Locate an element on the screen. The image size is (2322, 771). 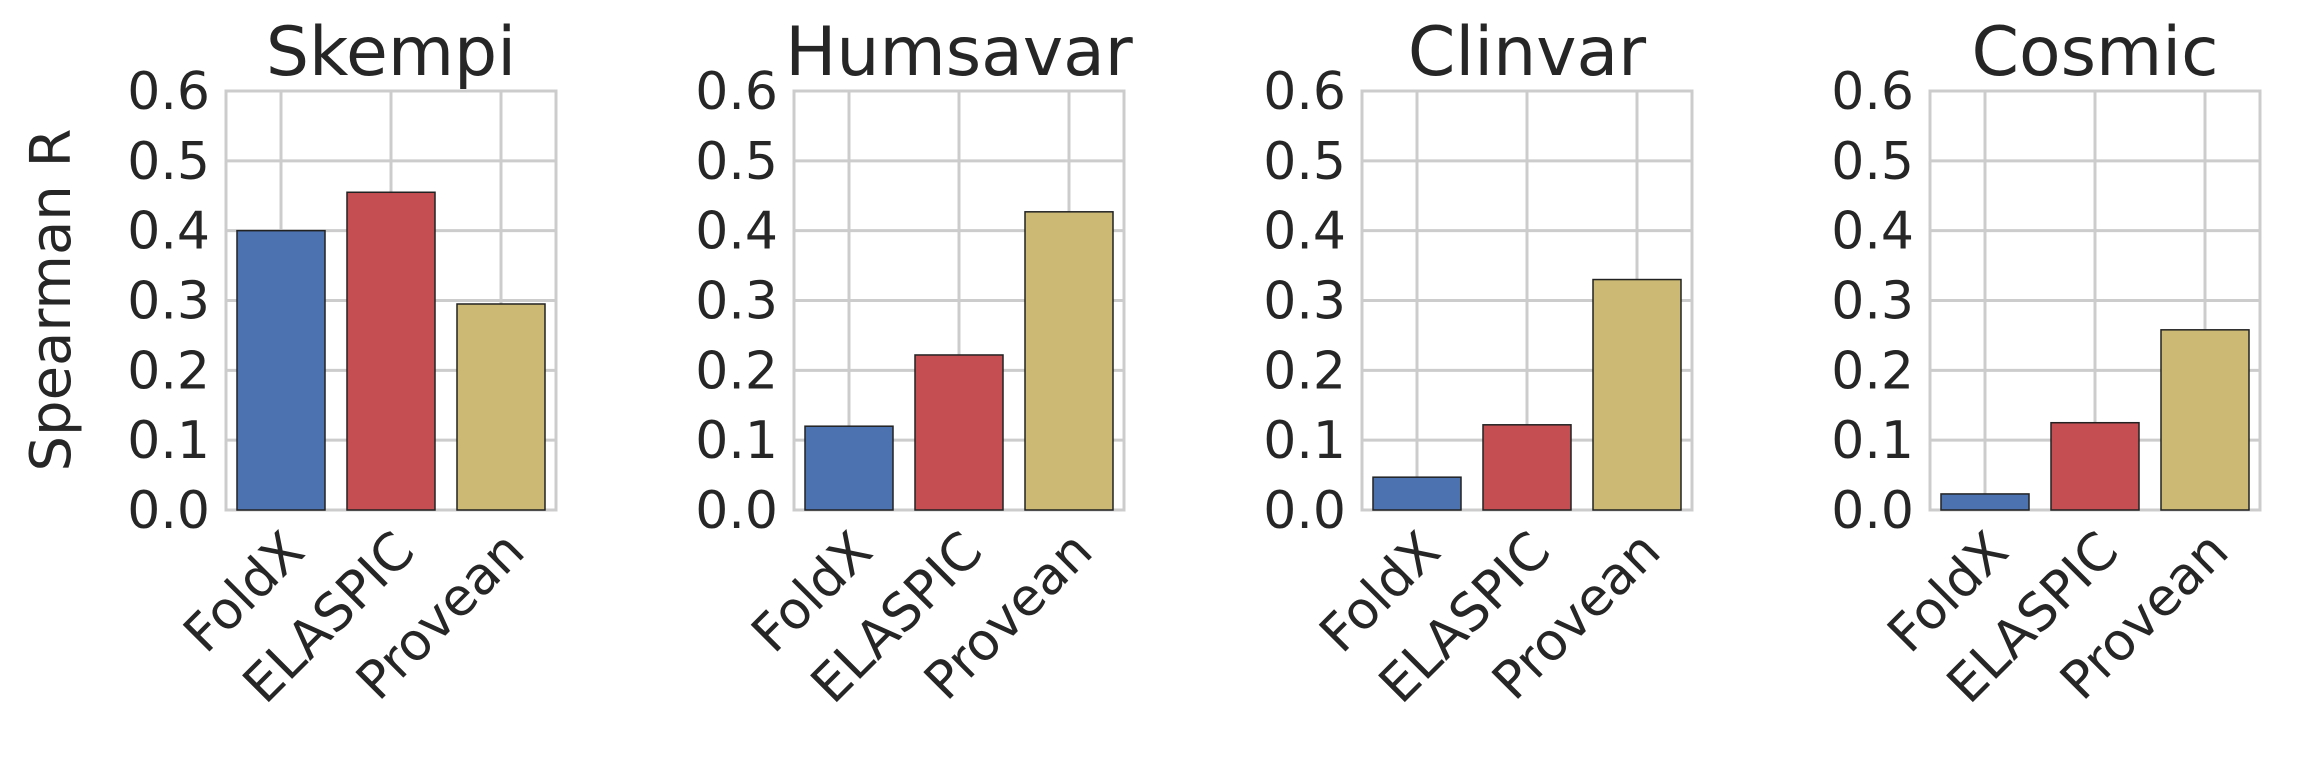
panel-title: Humsavar is located at coordinates (958, 52).